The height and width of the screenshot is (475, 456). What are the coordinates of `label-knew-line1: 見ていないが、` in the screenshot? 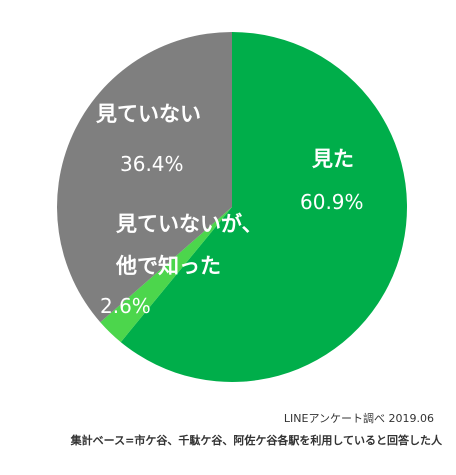 It's located at (189, 224).